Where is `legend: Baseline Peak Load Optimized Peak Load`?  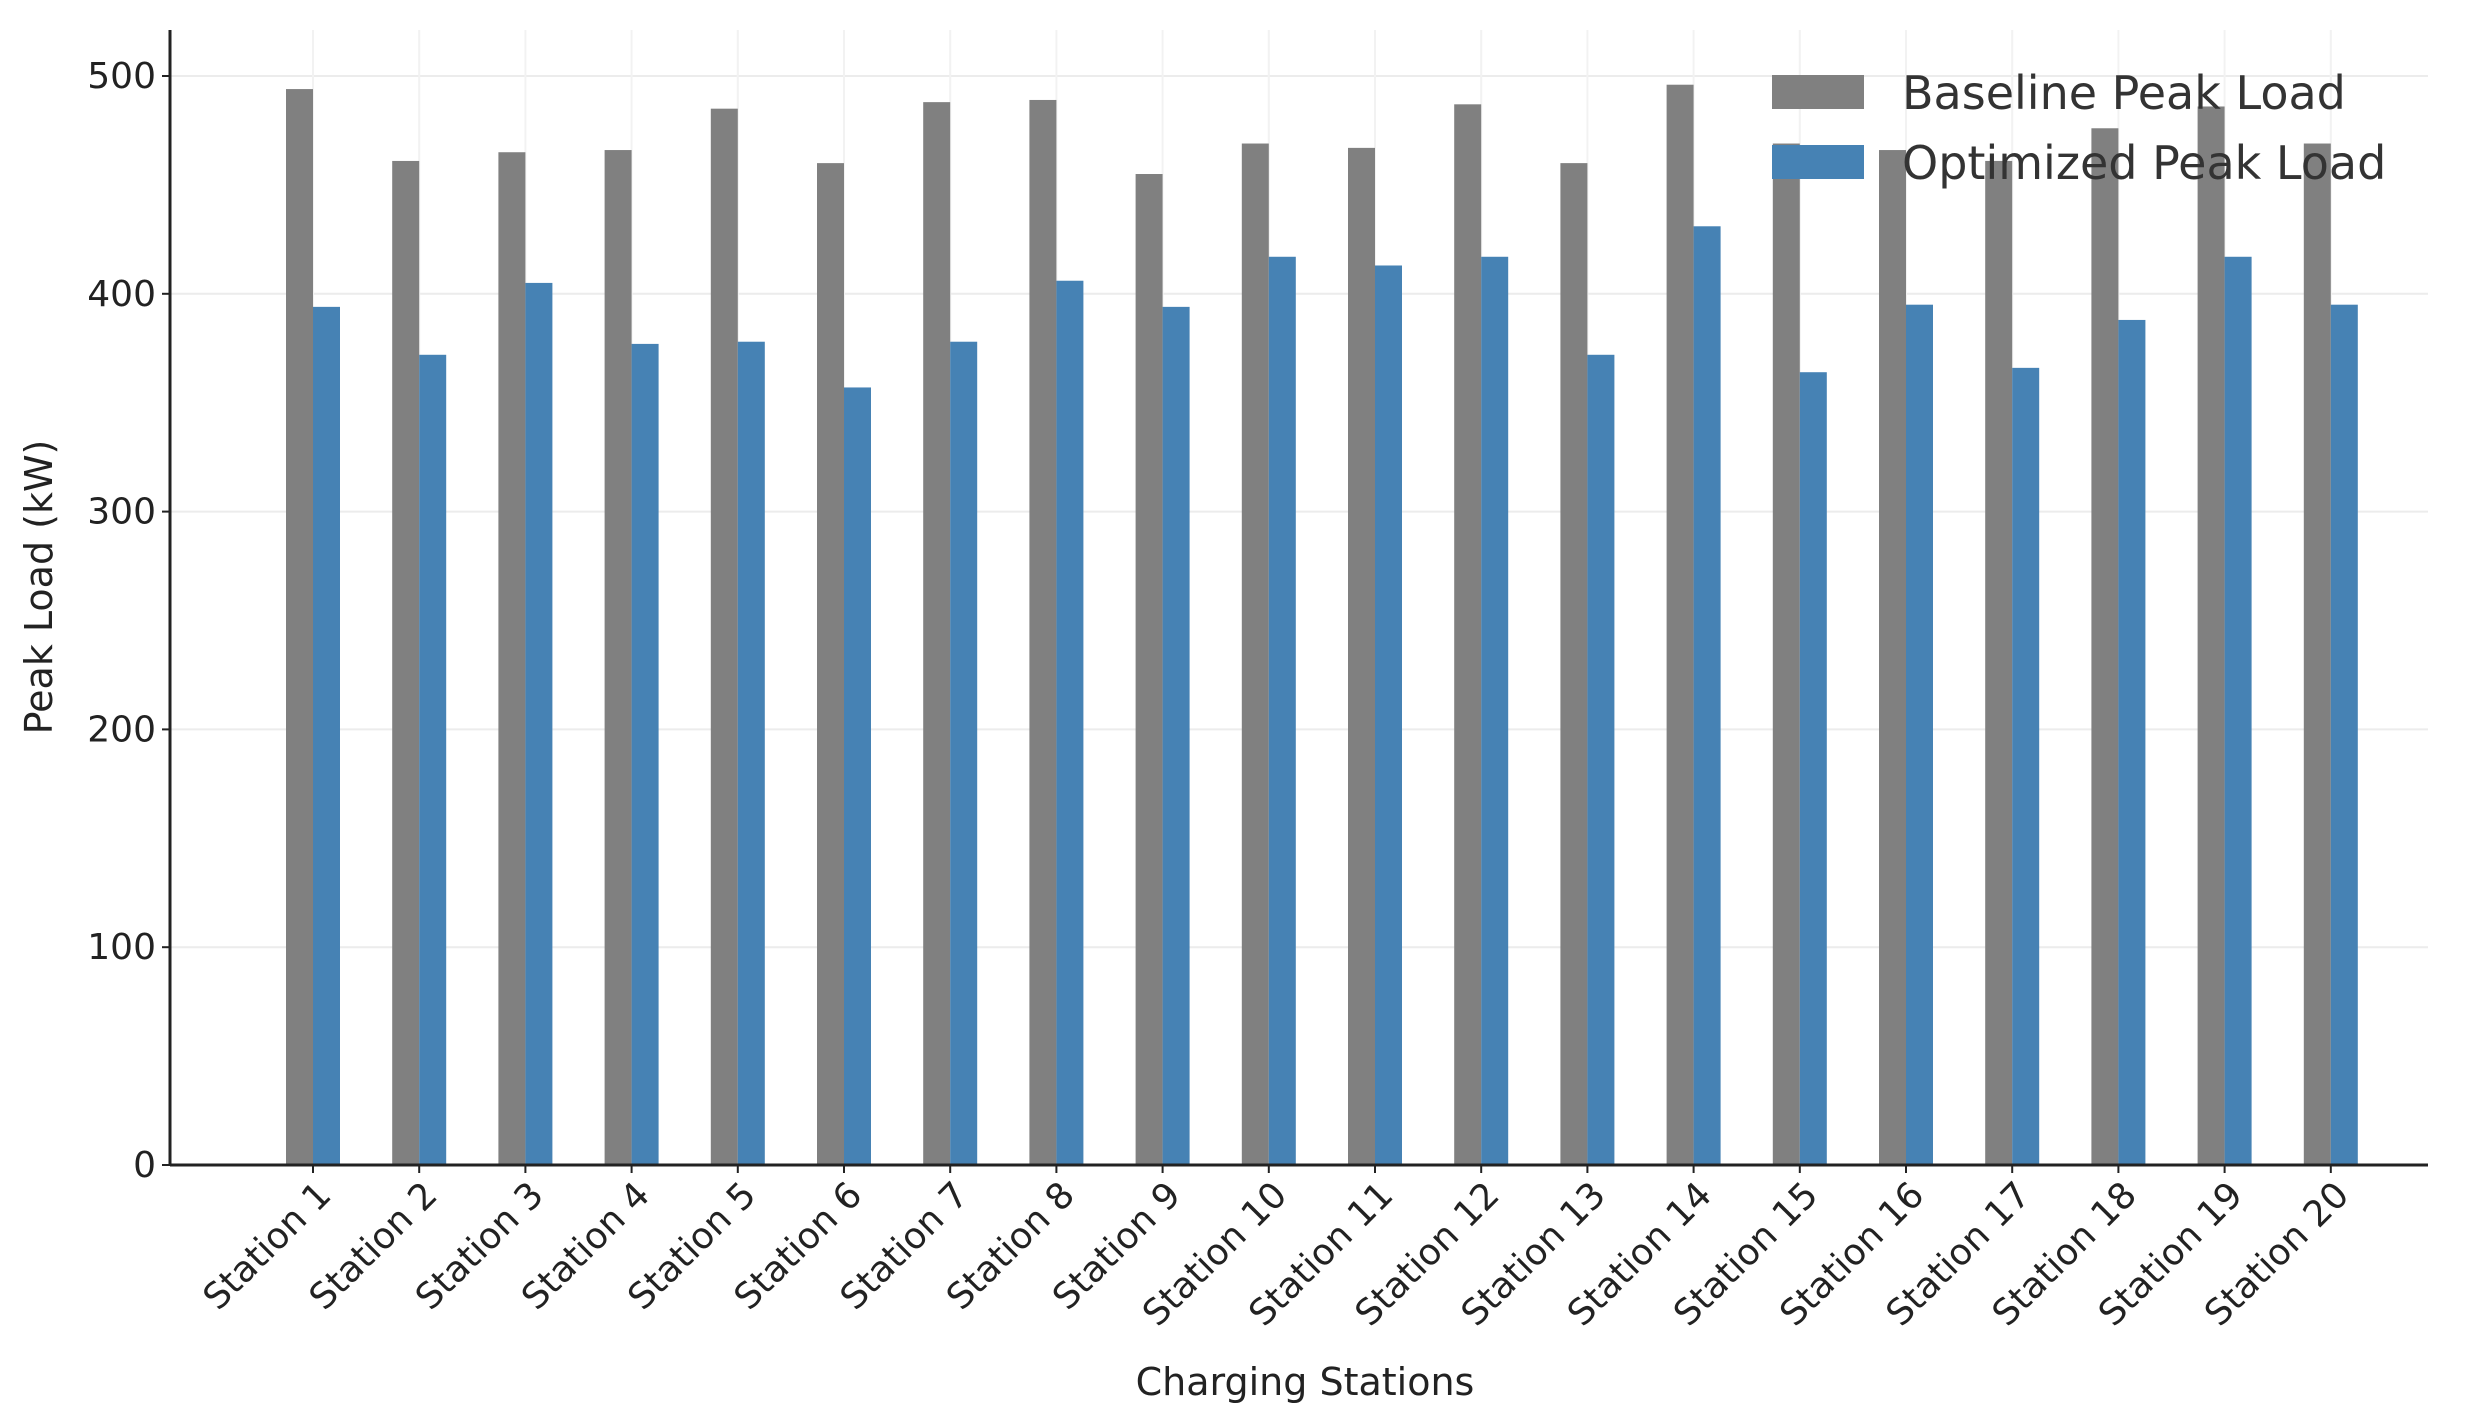 legend: Baseline Peak Load Optimized Peak Load is located at coordinates (2079, 128).